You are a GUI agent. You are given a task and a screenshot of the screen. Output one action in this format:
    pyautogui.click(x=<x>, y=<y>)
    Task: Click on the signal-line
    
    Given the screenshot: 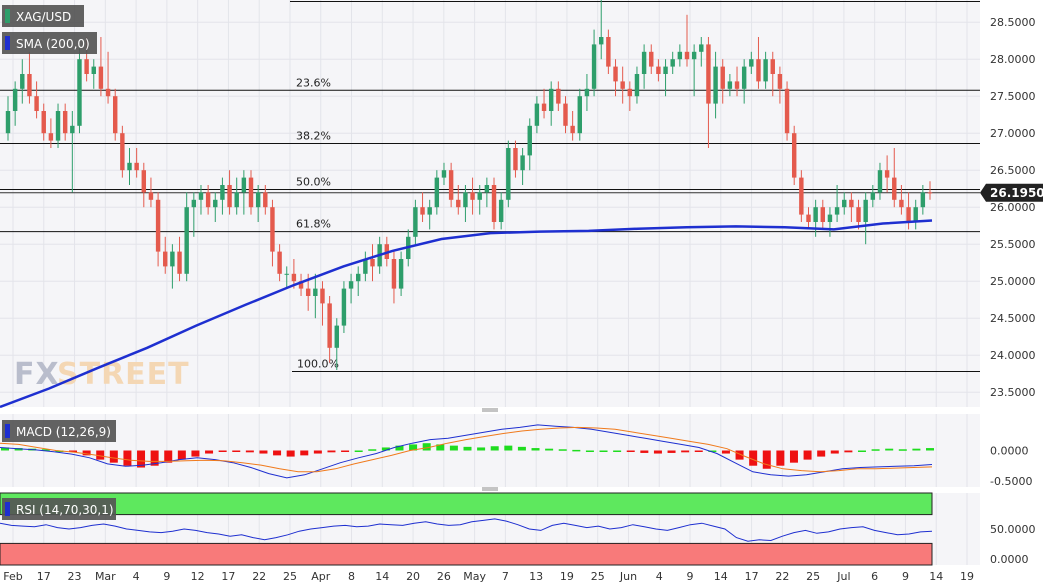 What is the action you would take?
    pyautogui.click(x=466, y=449)
    